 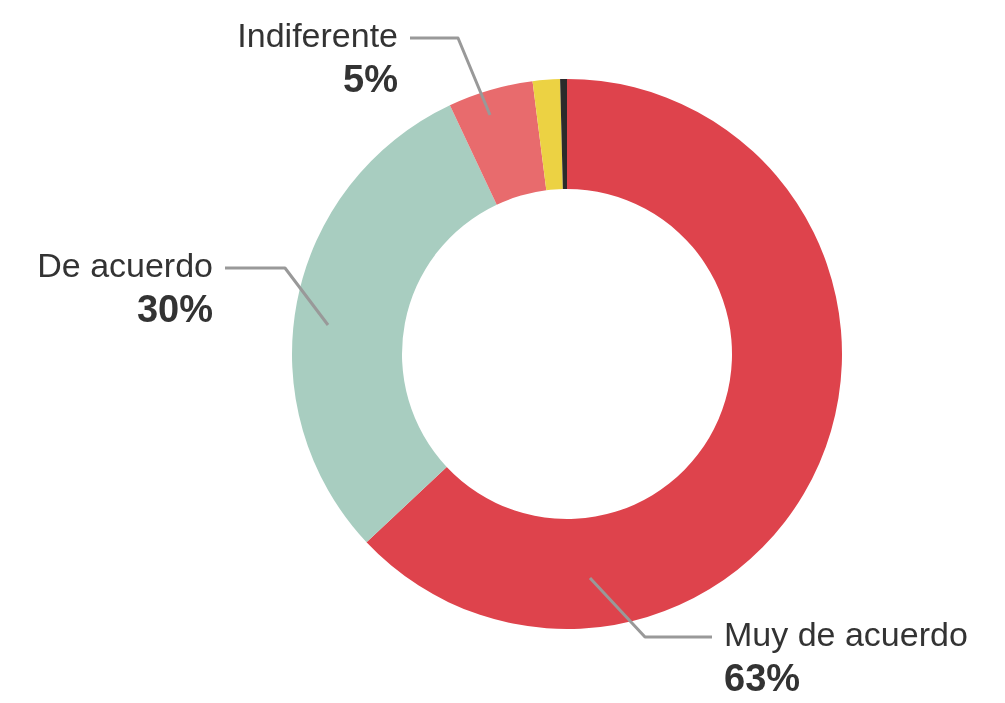 What do you see at coordinates (317, 35) in the screenshot?
I see `slice-label: Indiferente` at bounding box center [317, 35].